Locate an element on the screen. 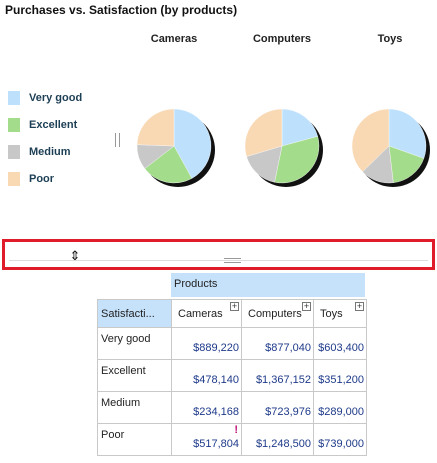 The height and width of the screenshot is (463, 437). column-header-computers: Computers + is located at coordinates (277, 313).